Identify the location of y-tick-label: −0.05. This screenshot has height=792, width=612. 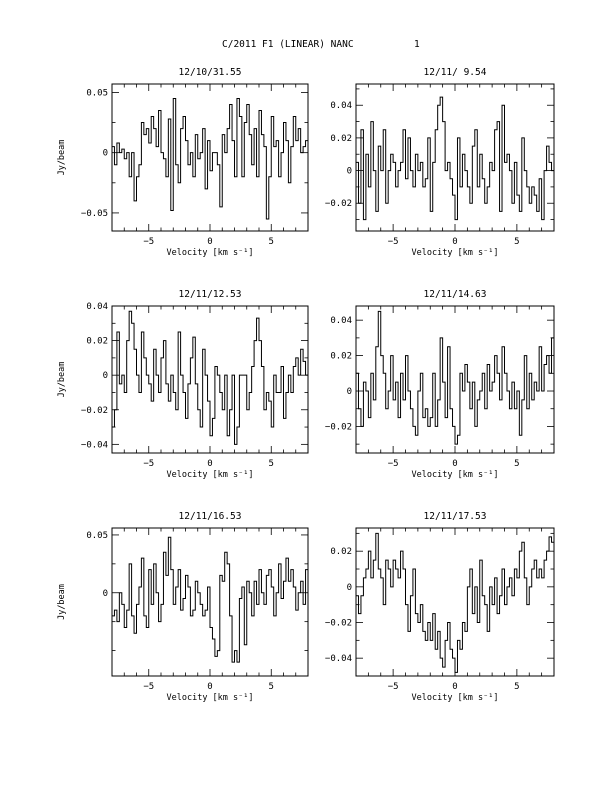
(94, 214).